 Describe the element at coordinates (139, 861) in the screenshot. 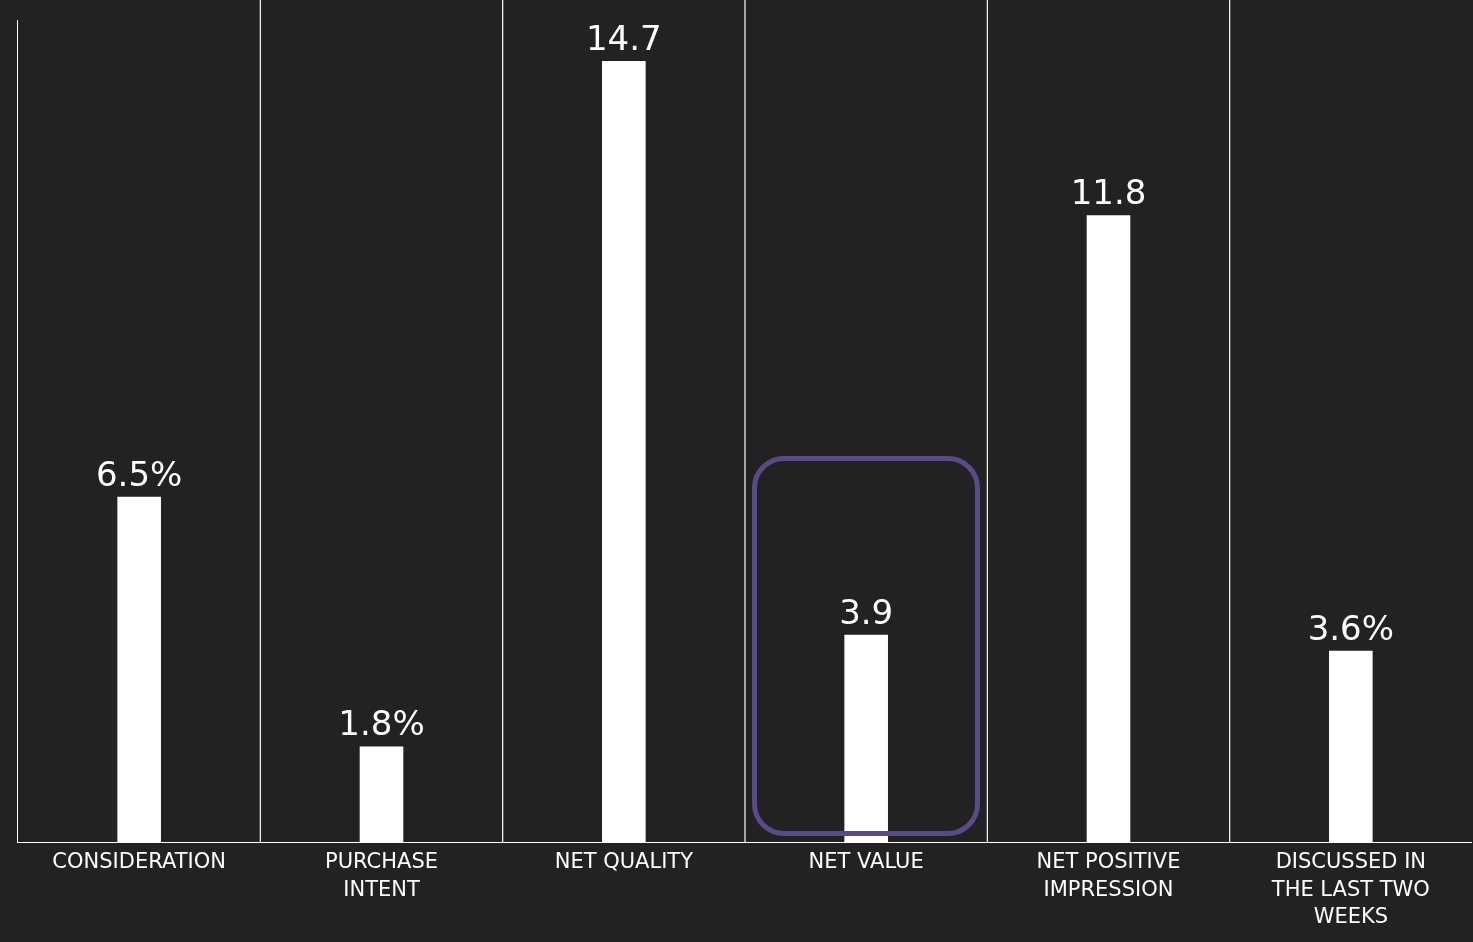

I see `x-tick-label: CONSIDERATION` at that location.